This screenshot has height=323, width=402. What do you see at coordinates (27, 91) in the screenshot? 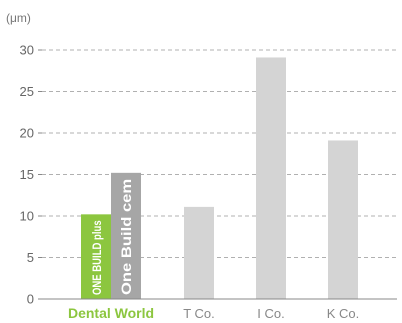
I see `y-tick-label: 25` at bounding box center [27, 91].